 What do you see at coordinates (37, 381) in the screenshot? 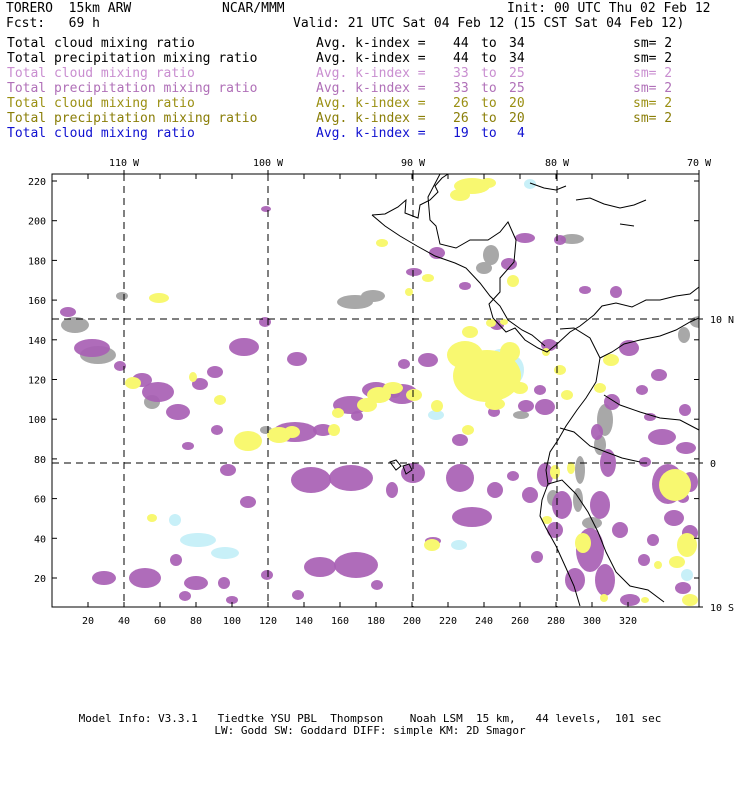
I see `y-grid-index-label: 120` at bounding box center [37, 381].